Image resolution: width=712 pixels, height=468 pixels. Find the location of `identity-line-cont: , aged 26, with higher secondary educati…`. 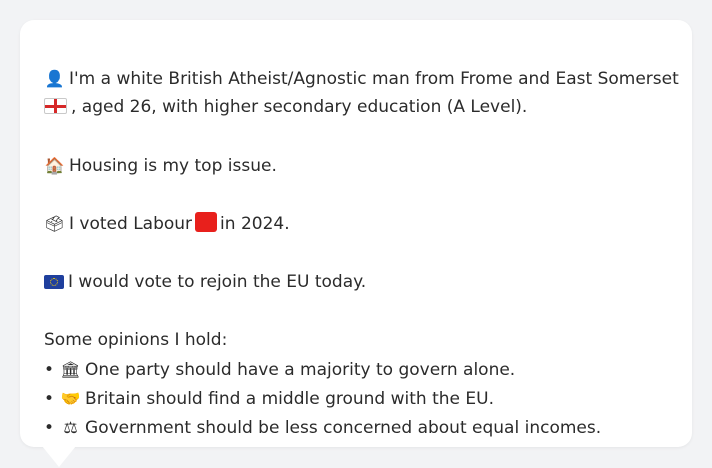

identity-line-cont: , aged 26, with higher secondary educati… is located at coordinates (285, 107).